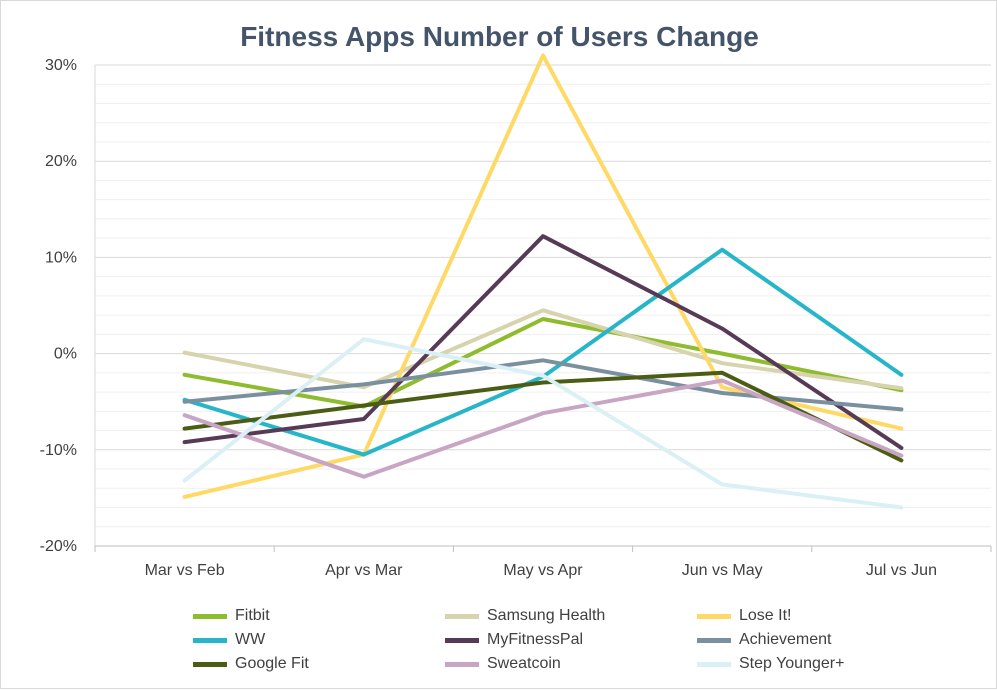 This screenshot has height=690, width=997. I want to click on x-tick-label: May vs Apr, so click(543, 570).